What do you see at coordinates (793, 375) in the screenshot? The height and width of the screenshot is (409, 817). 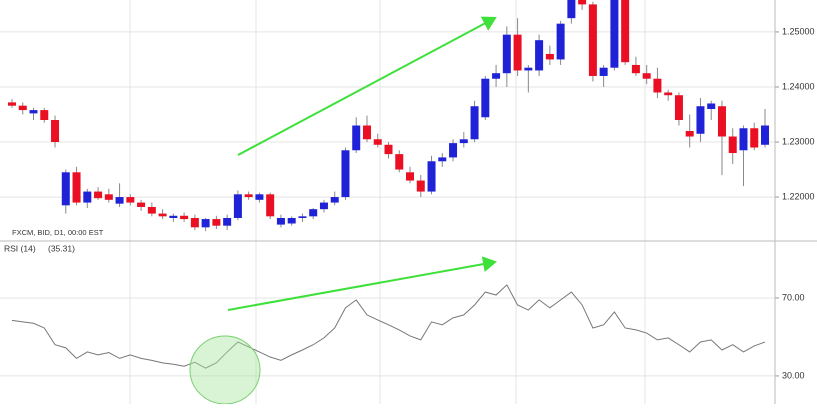 I see `y-tick-label: 30.00` at bounding box center [793, 375].